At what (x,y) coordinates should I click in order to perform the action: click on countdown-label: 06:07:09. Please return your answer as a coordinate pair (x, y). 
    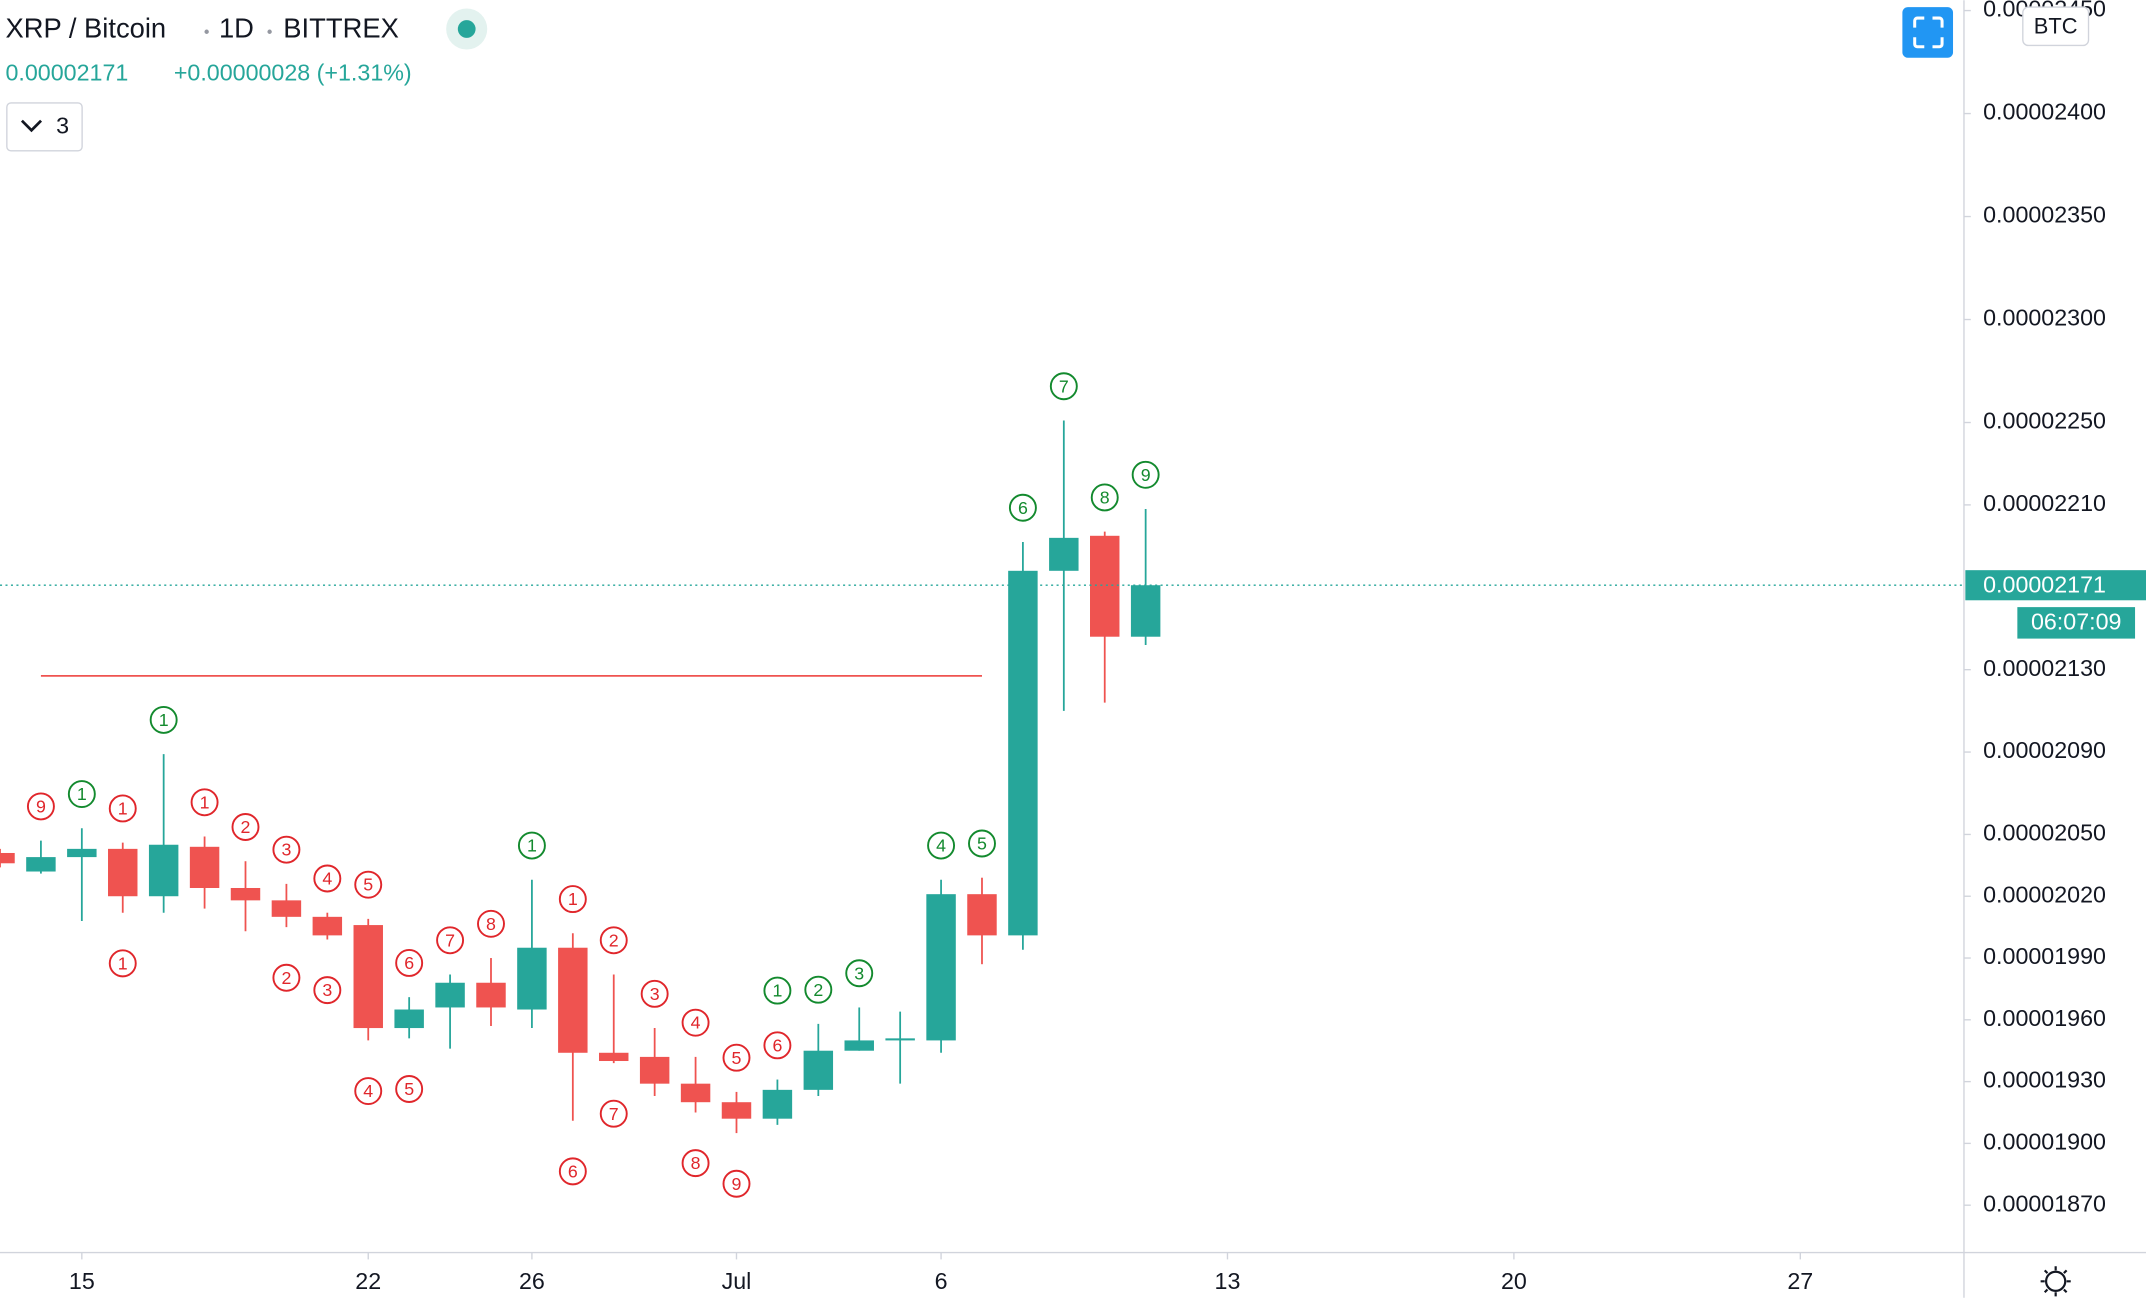
    Looking at the image, I should click on (2076, 622).